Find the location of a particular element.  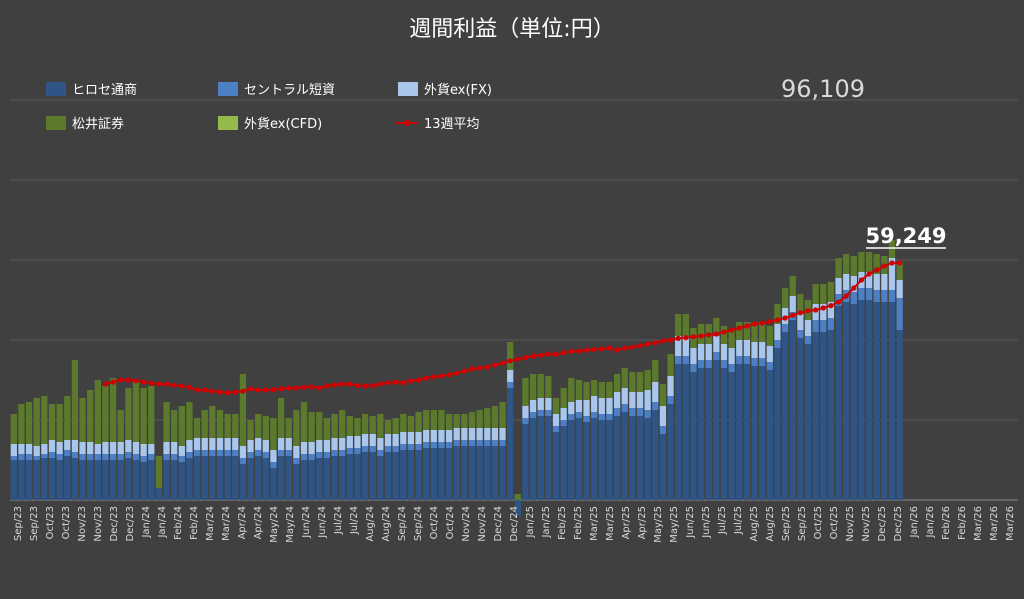

x-tick-label: Feb/26 is located at coordinates (962, 523).